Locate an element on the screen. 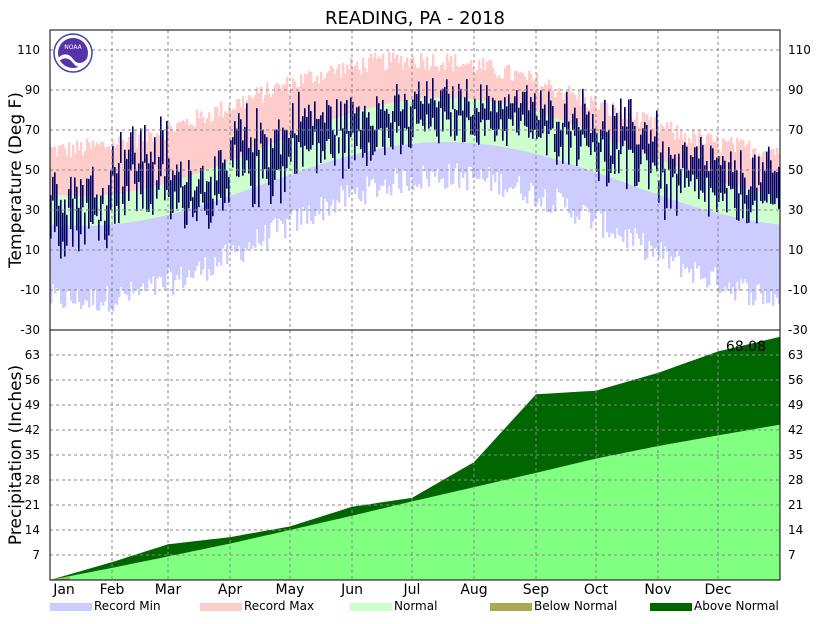 The image size is (830, 624). month-label: Jul is located at coordinates (412, 590).